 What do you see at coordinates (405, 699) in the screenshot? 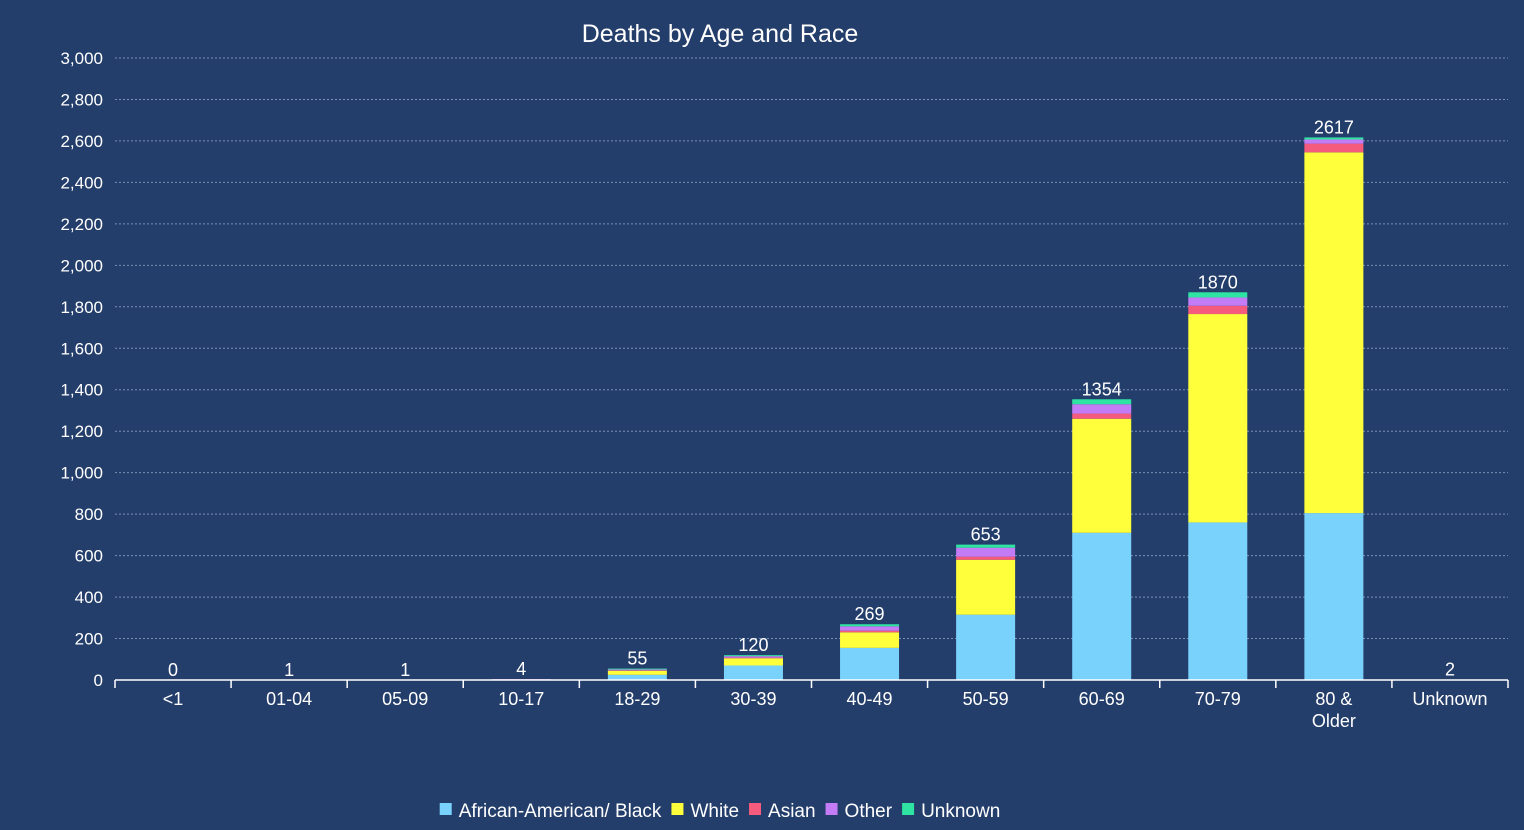
I see `x-tick-label: 05-09` at bounding box center [405, 699].